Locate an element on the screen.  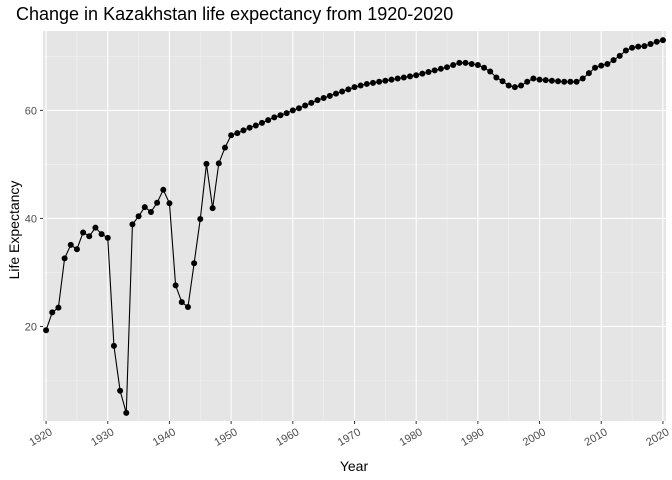
y-axis-title: Life Expectancy is located at coordinates (14, 230).